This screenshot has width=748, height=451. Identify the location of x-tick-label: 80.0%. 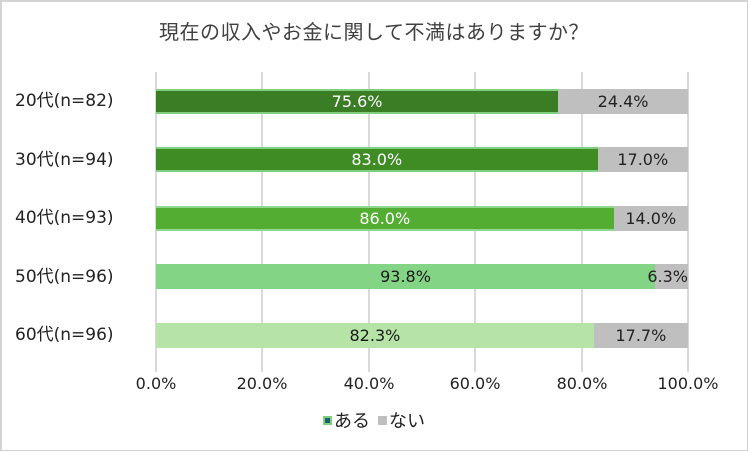
(582, 383).